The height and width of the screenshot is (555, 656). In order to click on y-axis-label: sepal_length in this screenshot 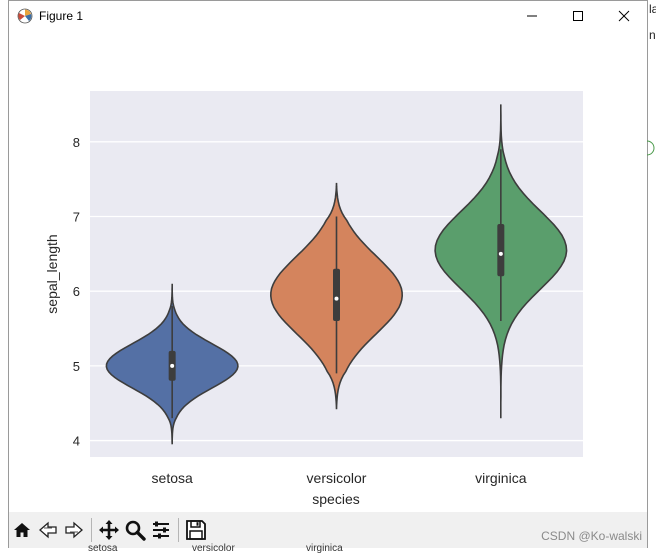, I will do `click(52, 273)`.